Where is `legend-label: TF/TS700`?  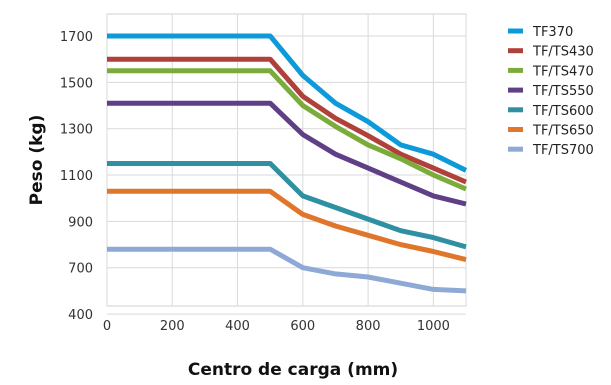 legend-label: TF/TS700 is located at coordinates (563, 150).